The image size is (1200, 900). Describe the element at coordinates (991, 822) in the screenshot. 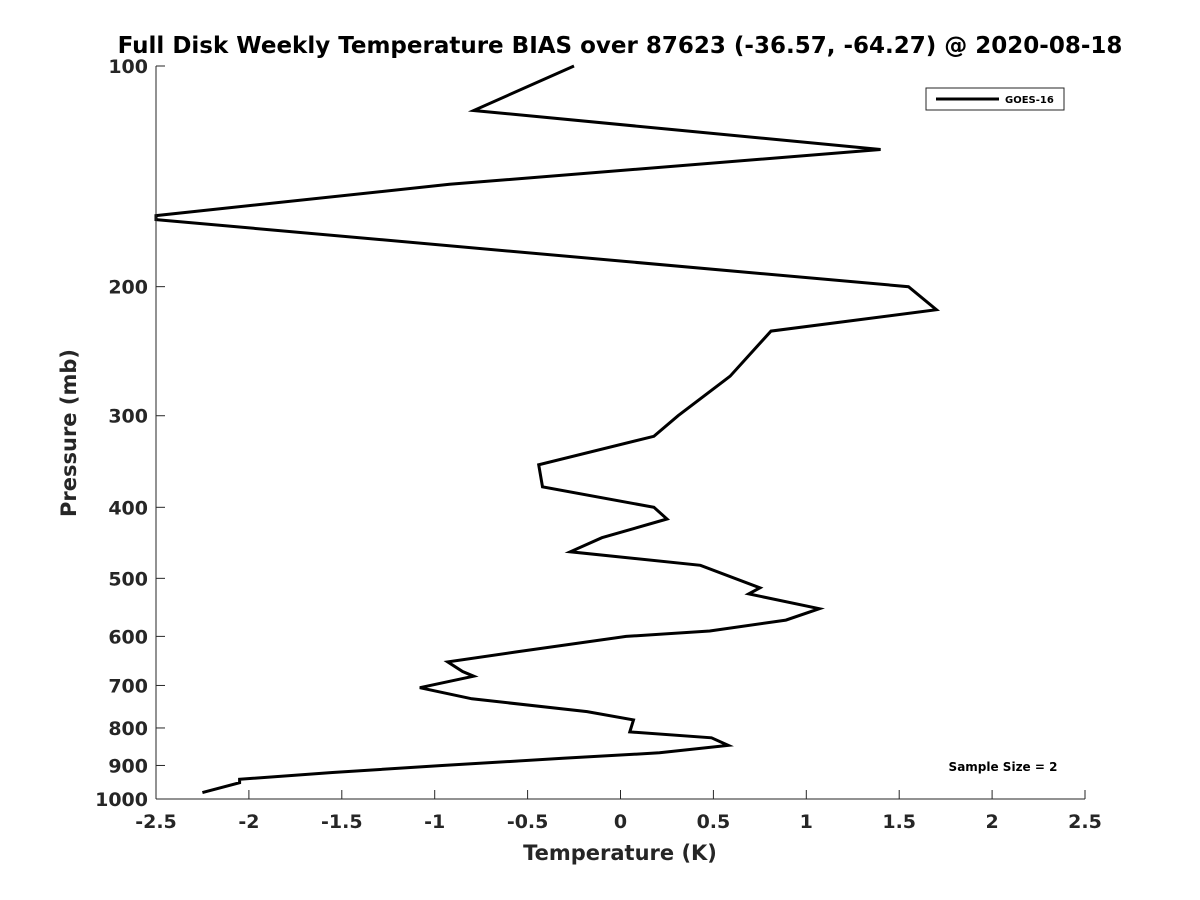

I see `x-tick-label: 2` at that location.